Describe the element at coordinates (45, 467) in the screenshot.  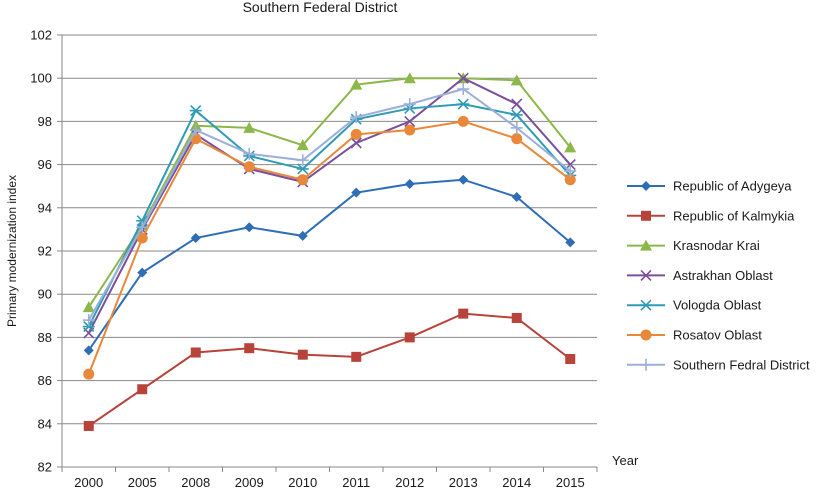
I see `y-tick-label: 82` at that location.